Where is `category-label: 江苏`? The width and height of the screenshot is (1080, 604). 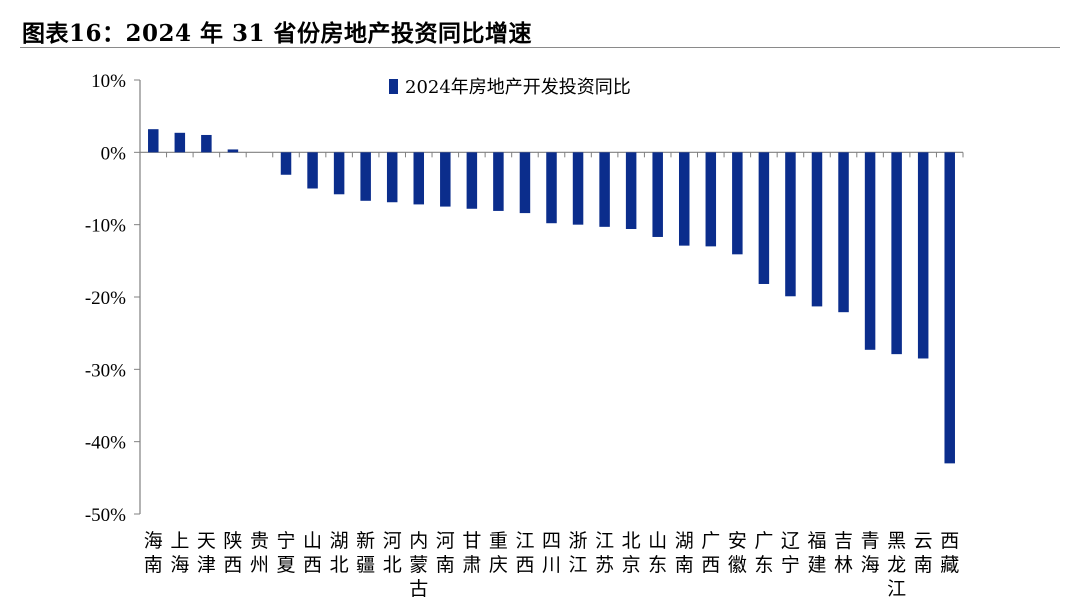
category-label: 江苏 is located at coordinates (604, 553).